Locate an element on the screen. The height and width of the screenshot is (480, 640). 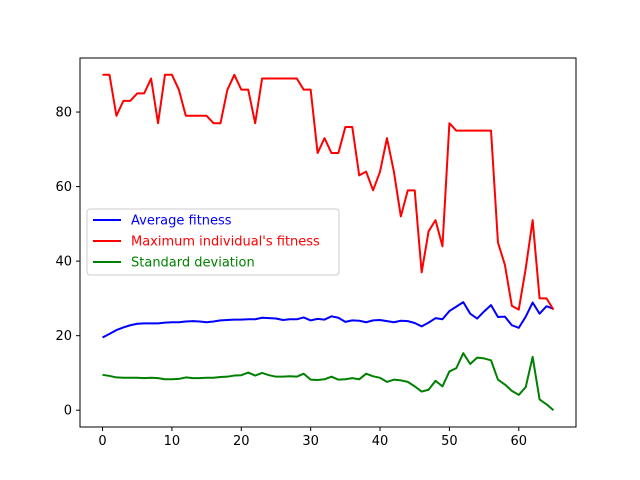
y-axis: 0 20 40 60 80 is located at coordinates (67, 262).